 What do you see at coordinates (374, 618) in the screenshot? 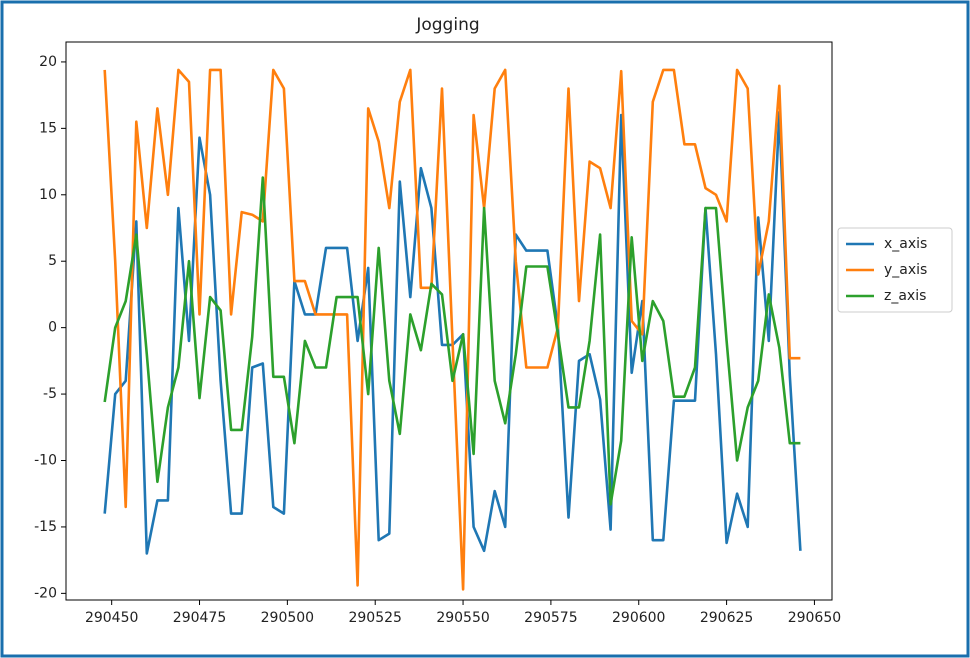
I see `x-tick-label: 290525` at bounding box center [374, 618].